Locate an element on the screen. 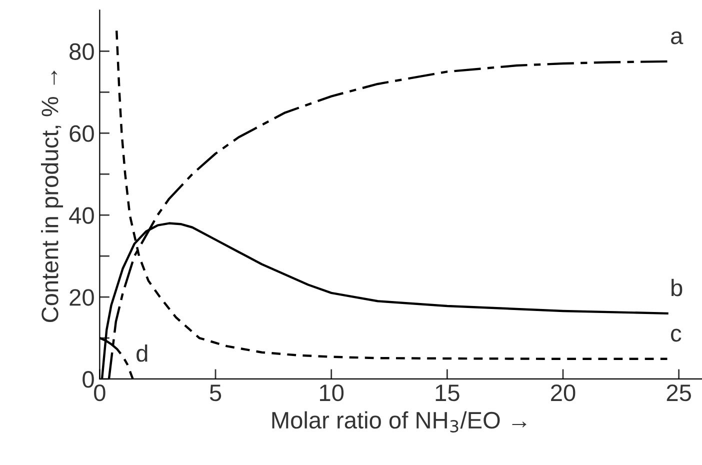 Image resolution: width=702 pixels, height=465 pixels. x-tick-label: 15 is located at coordinates (448, 393).